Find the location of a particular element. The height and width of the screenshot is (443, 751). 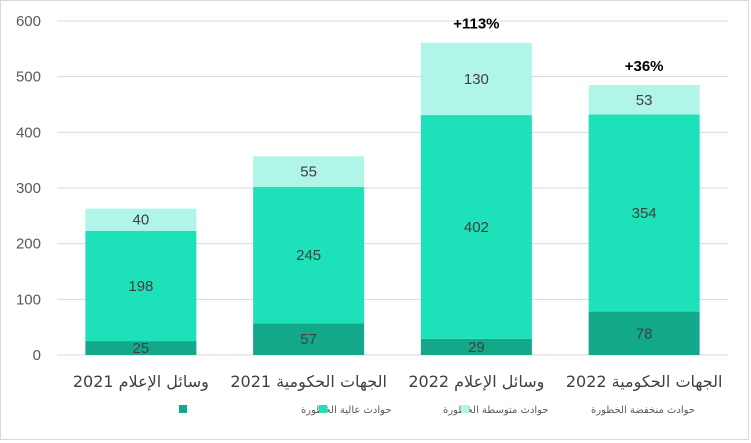

y-tick-label: 200 is located at coordinates (28, 244).